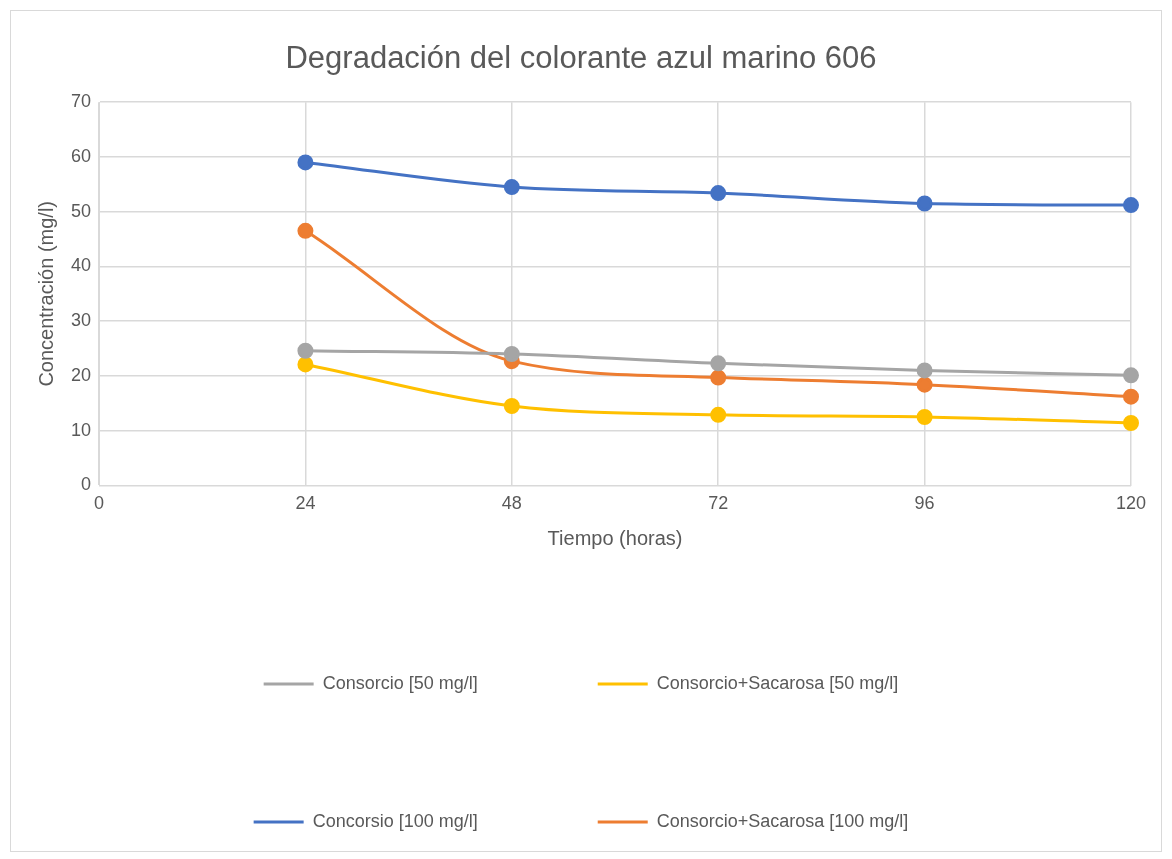 The height and width of the screenshot is (859, 1172). What do you see at coordinates (86, 484) in the screenshot?
I see `y-tick-label: 0` at bounding box center [86, 484].